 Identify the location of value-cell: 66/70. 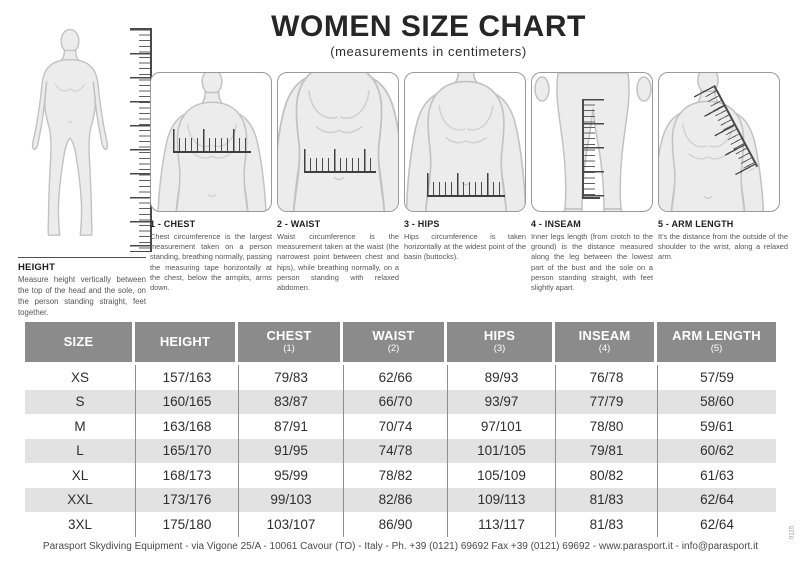
(395, 401).